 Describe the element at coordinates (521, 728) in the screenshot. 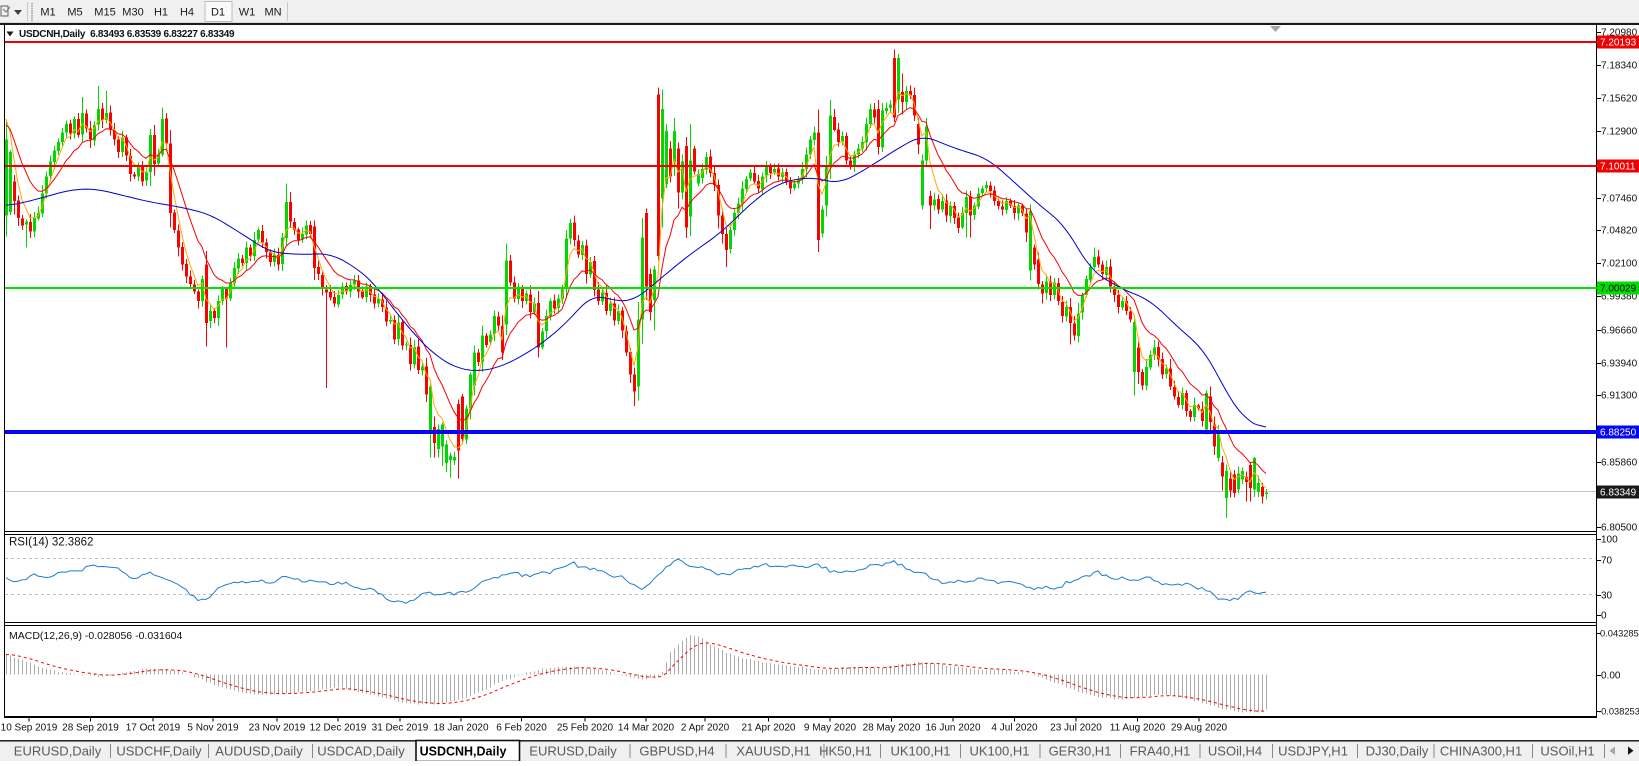

I see `svg-text: 6 Feb 2020` at that location.